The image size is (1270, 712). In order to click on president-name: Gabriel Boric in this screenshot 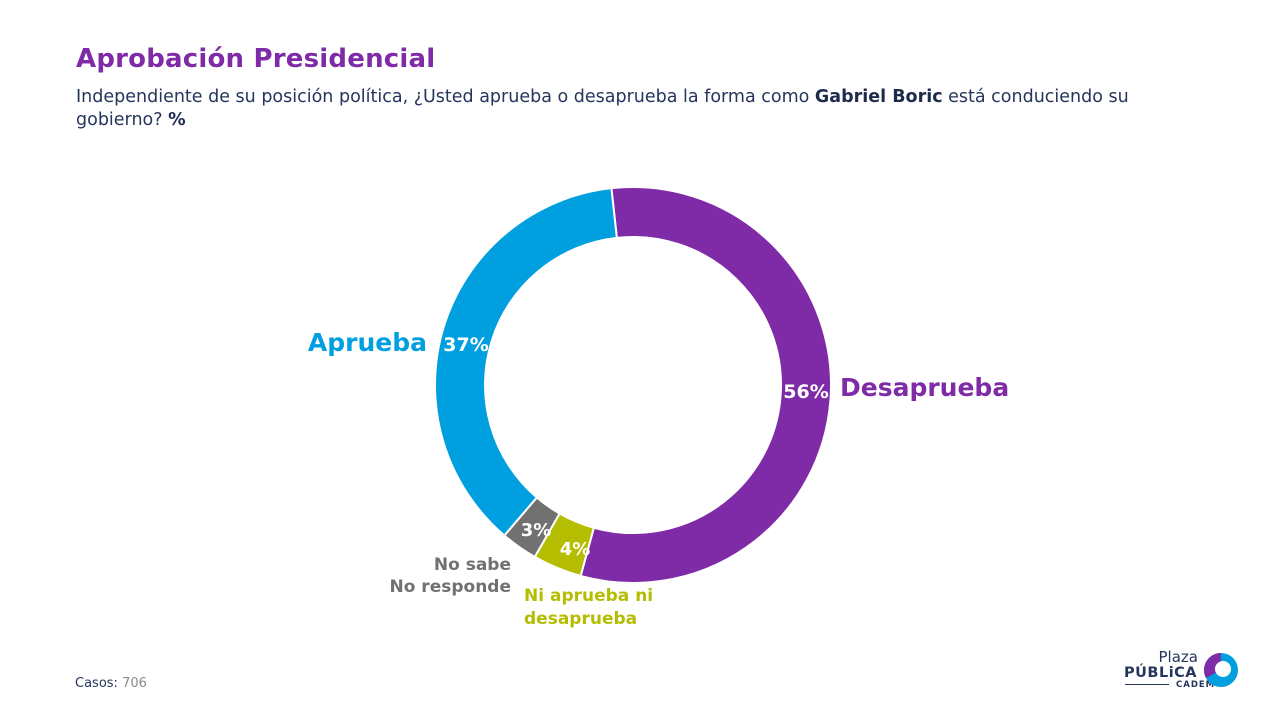, I will do `click(878, 97)`.